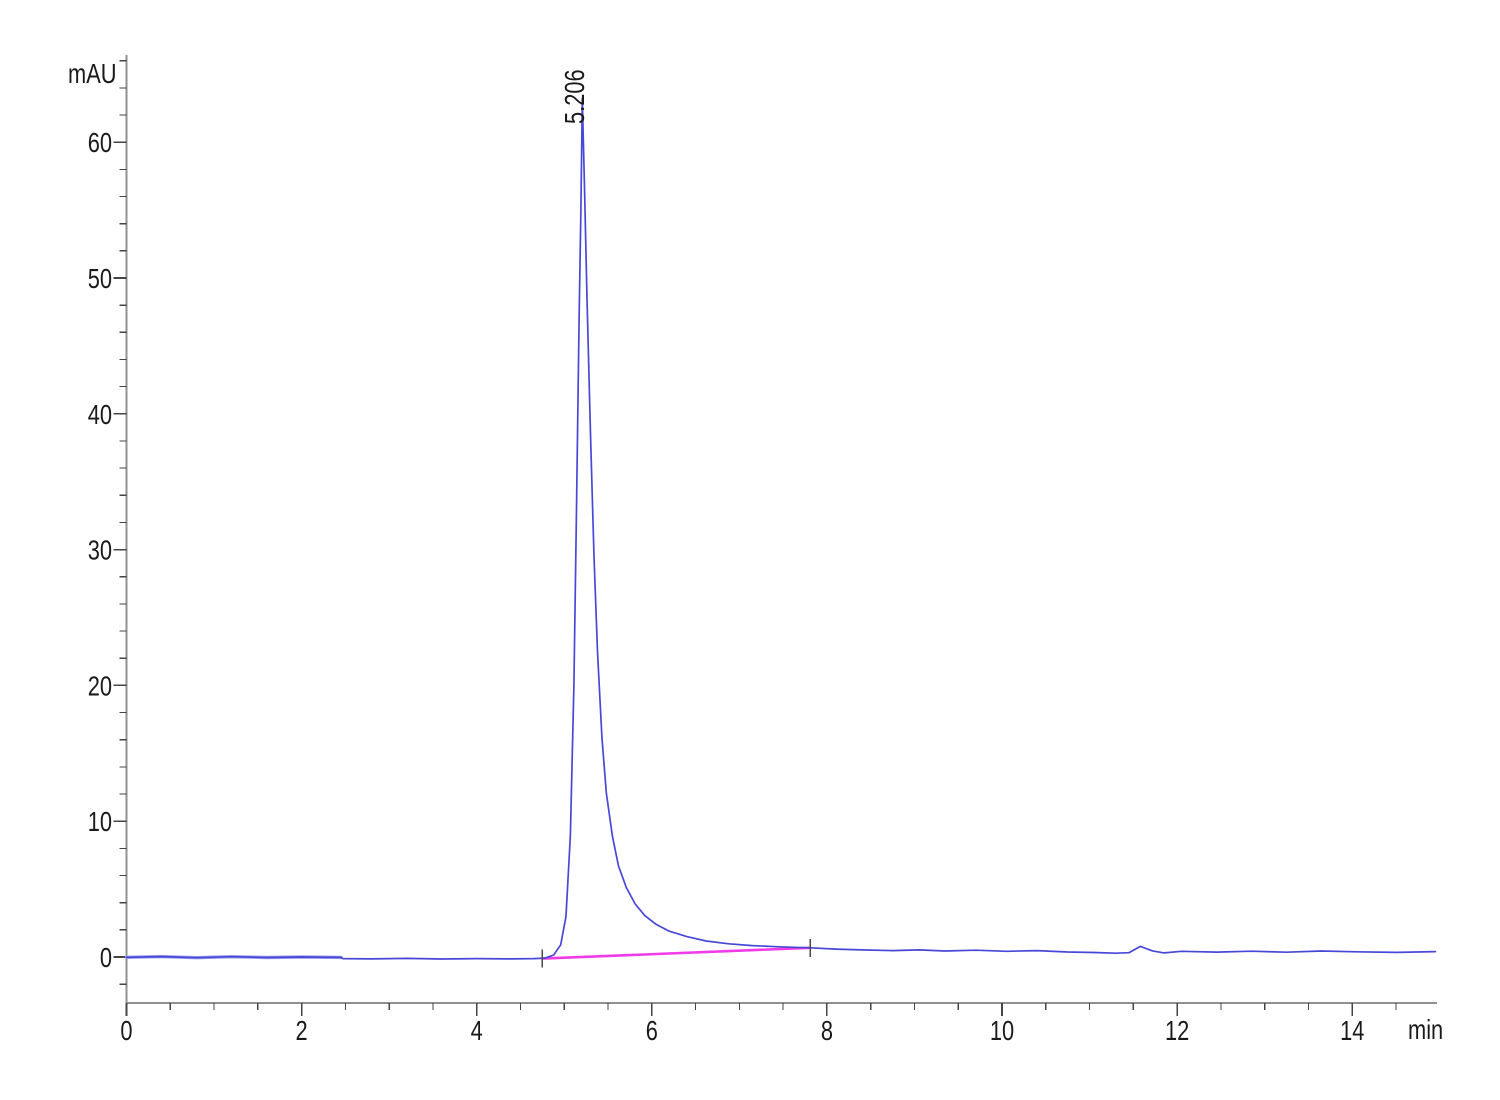  Describe the element at coordinates (126, 1030) in the screenshot. I see `x-tick-label: 0` at that location.